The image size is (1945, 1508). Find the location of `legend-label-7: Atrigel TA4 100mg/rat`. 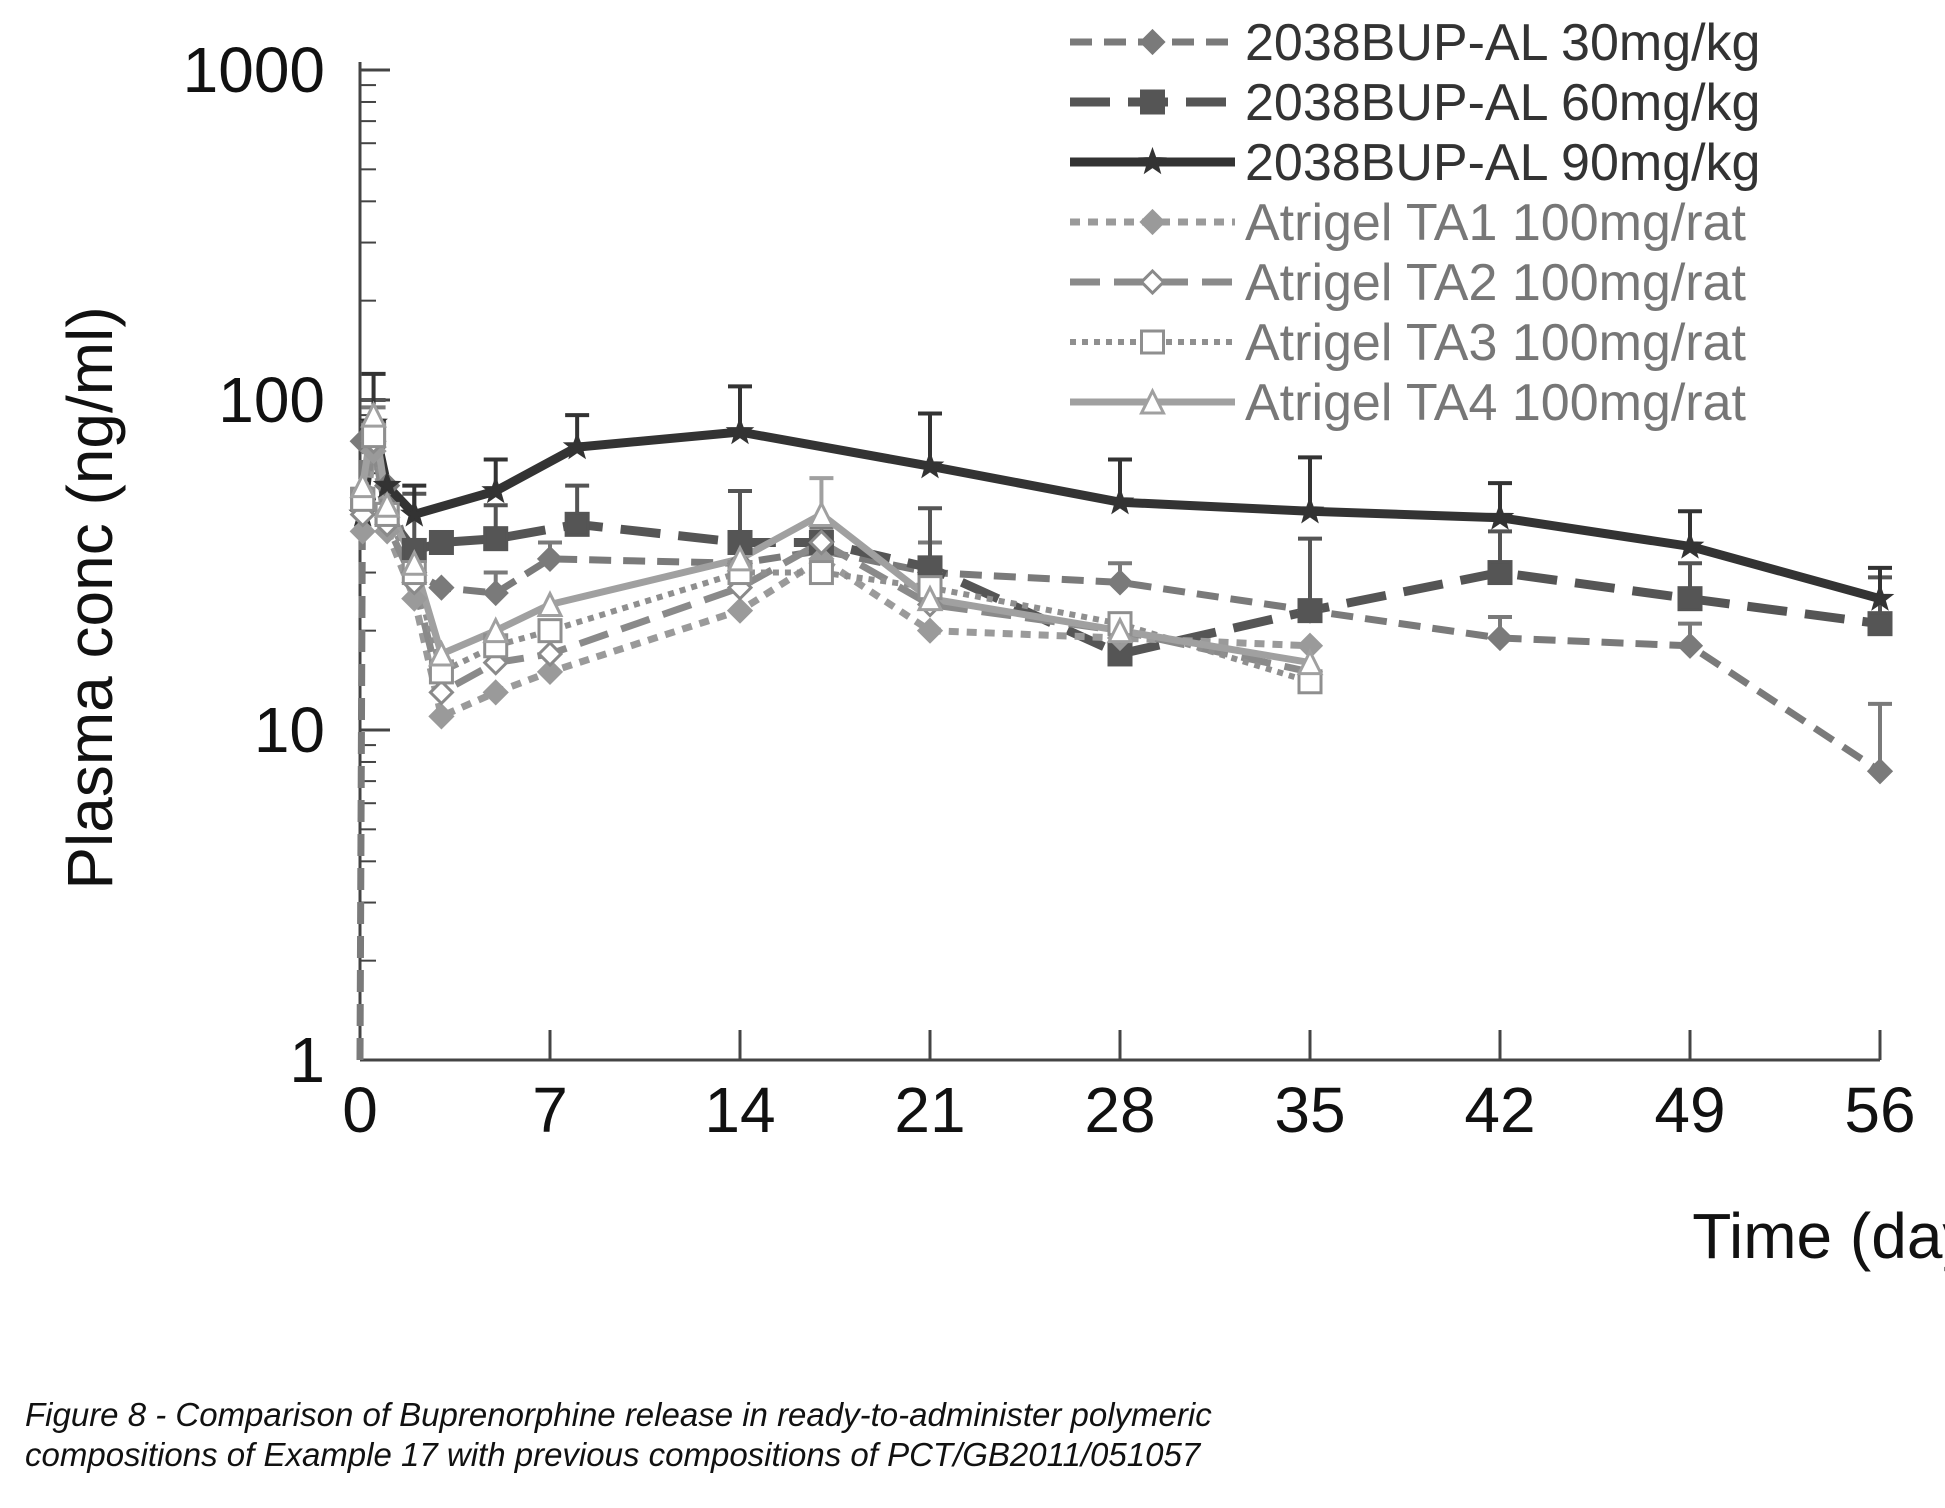

legend-label-7: Atrigel TA4 100mg/rat is located at coordinates (1496, 403).